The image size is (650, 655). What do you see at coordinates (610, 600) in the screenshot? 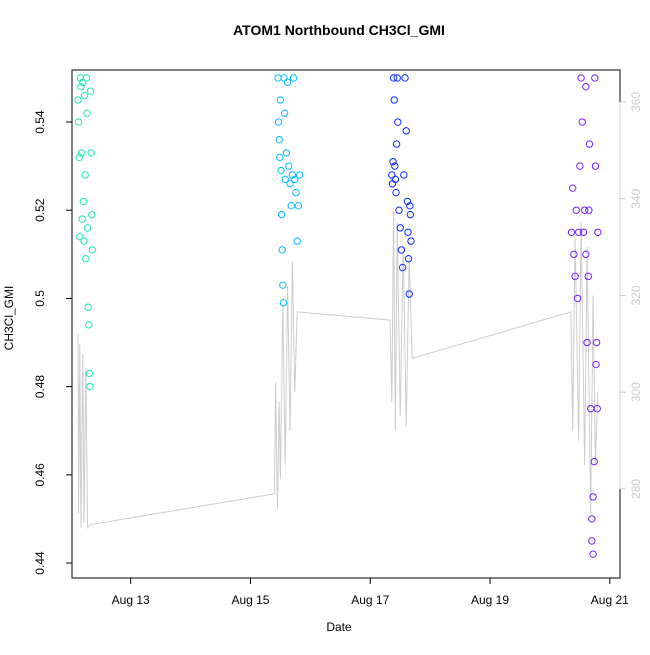
I see `x-tick-label: Aug 21` at bounding box center [610, 600].